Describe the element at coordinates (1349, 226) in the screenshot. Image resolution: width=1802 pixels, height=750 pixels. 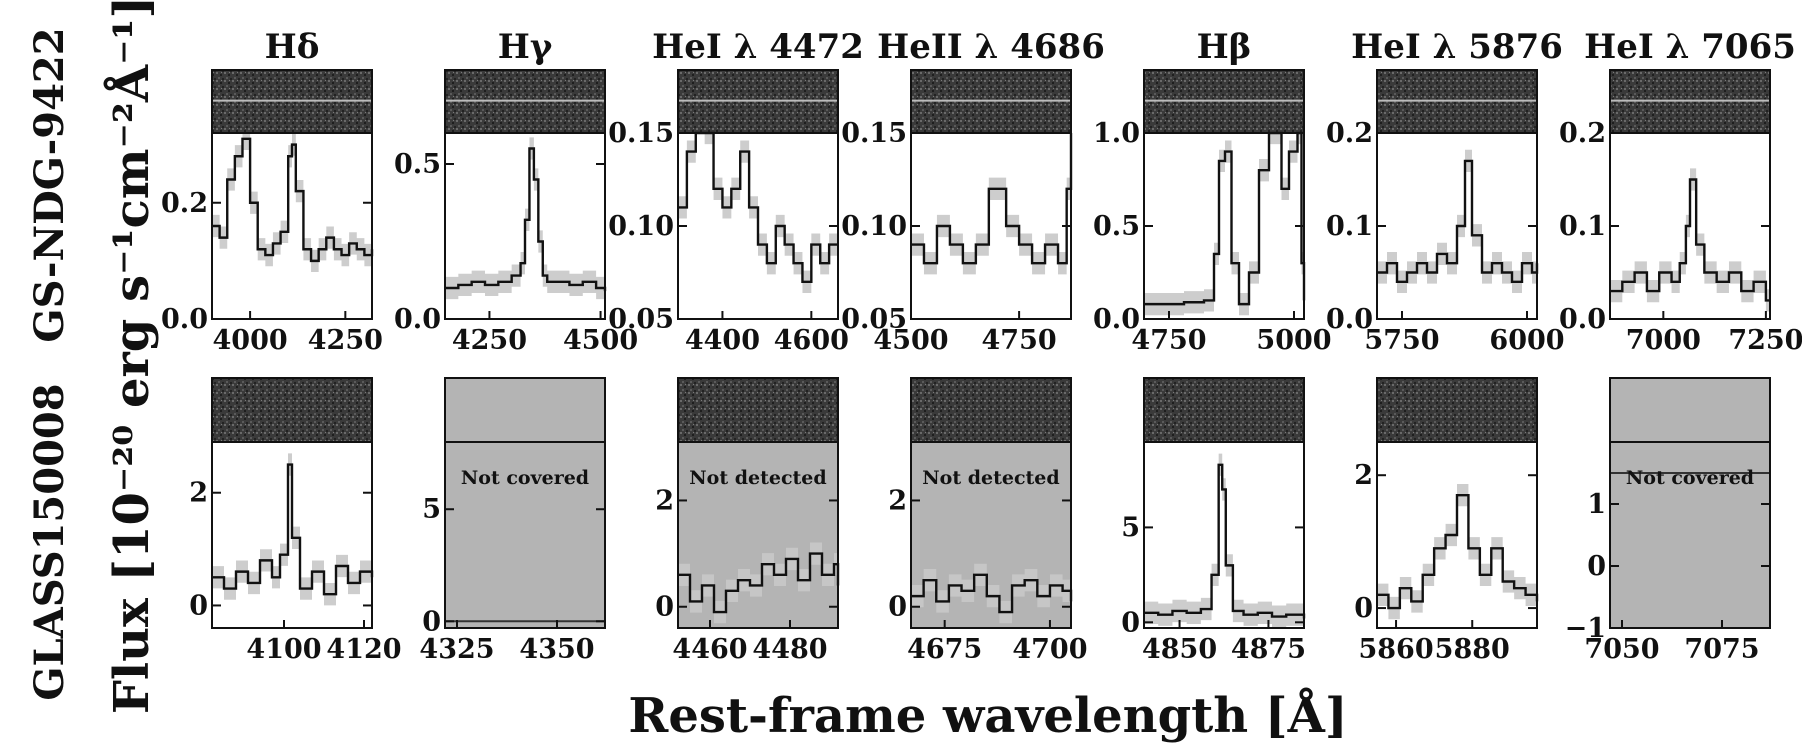
I see `y-tick-label: 0.1` at that location.